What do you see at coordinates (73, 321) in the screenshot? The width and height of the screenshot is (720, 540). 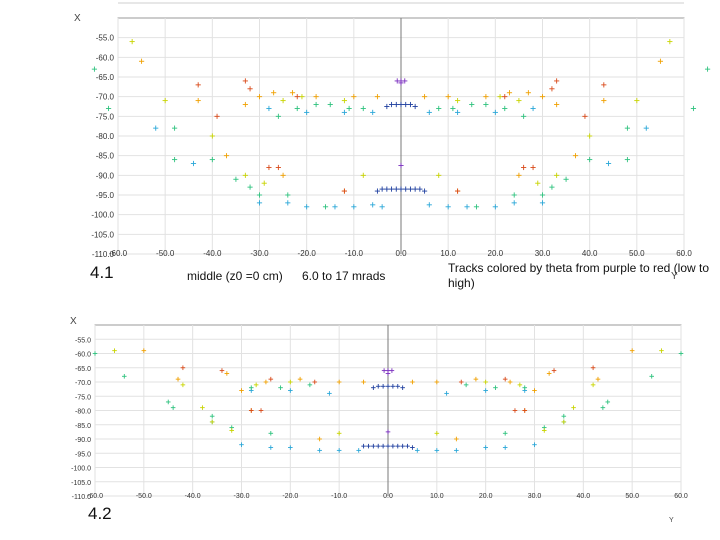 I see `y-axis-label: X` at bounding box center [73, 321].